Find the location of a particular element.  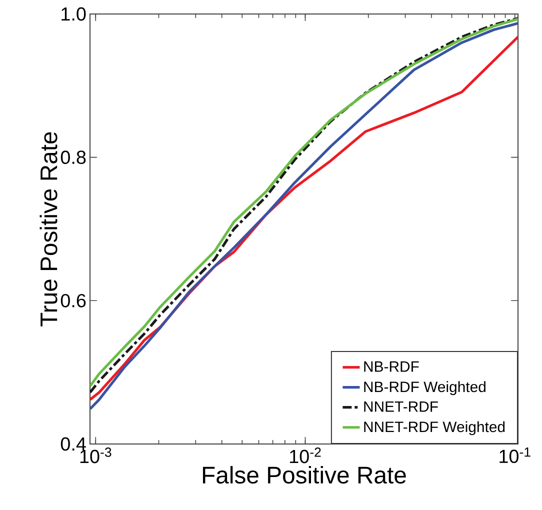

y-tick-label: 0.6 is located at coordinates (73, 301).